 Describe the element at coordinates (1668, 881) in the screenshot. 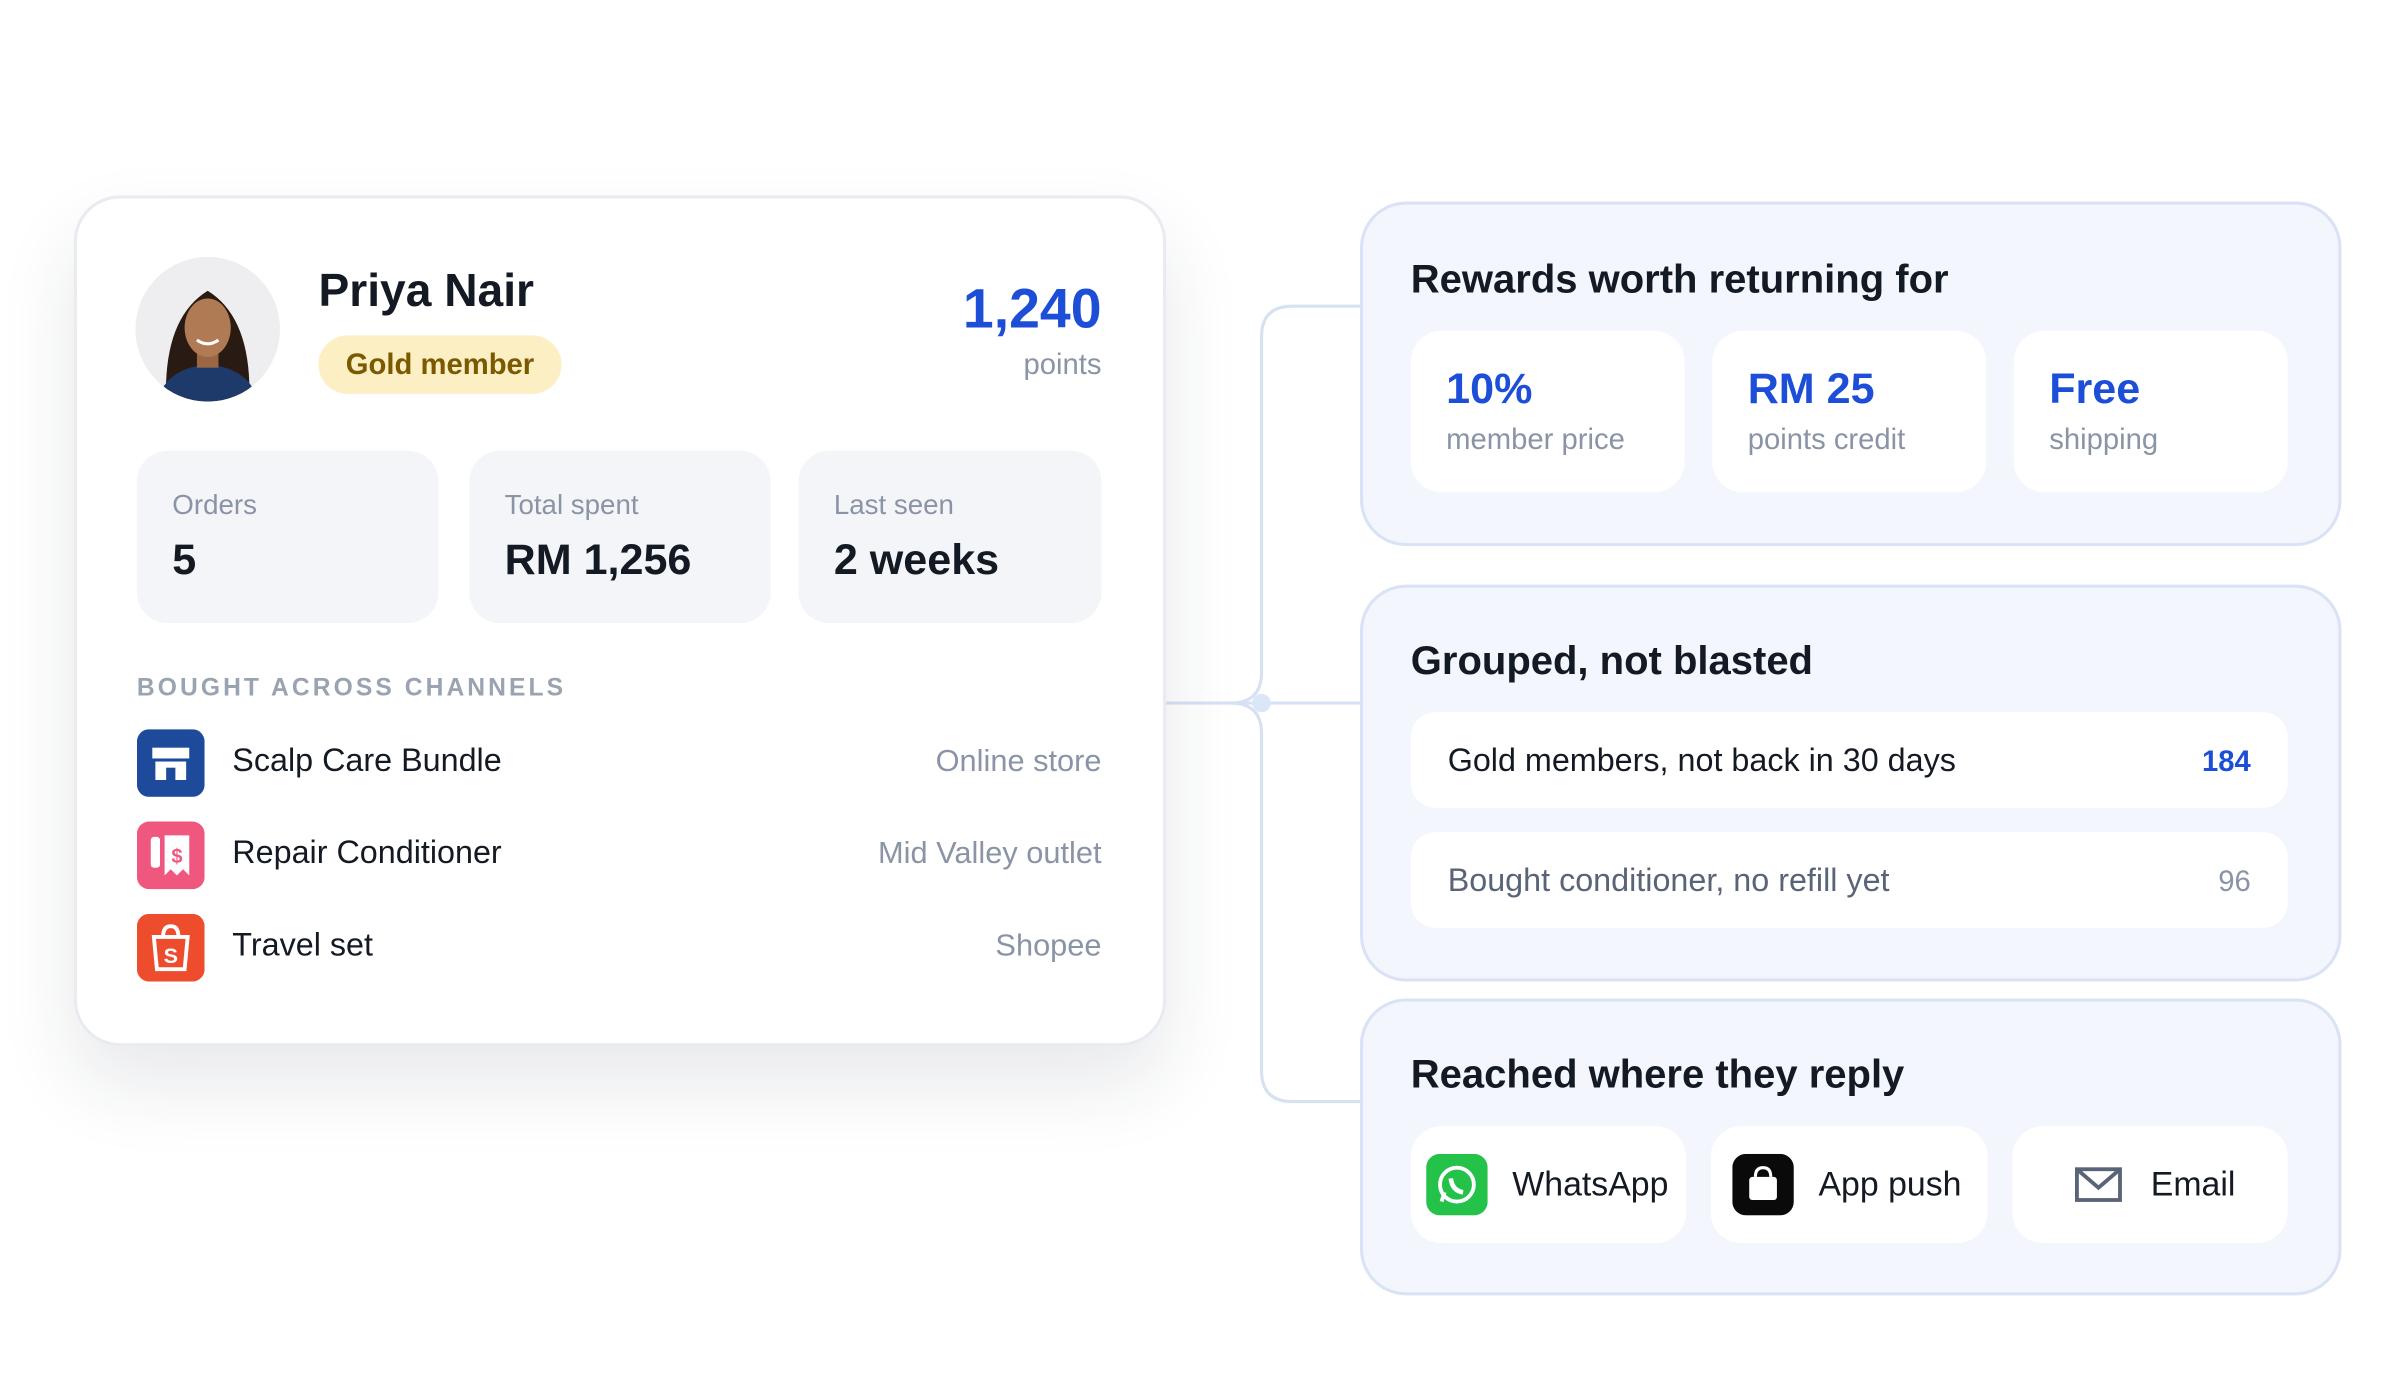

I see `segment-label: Bought conditioner, no refill yet` at that location.